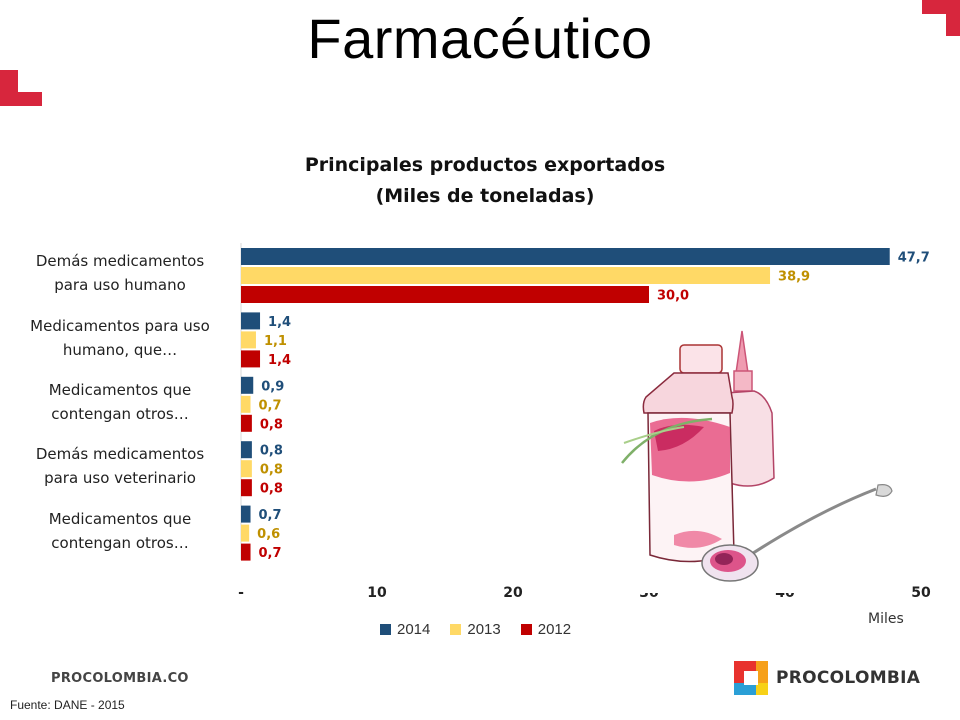 This screenshot has width=960, height=720. What do you see at coordinates (414, 629) in the screenshot?
I see `legend-label-2014: 2014` at bounding box center [414, 629].